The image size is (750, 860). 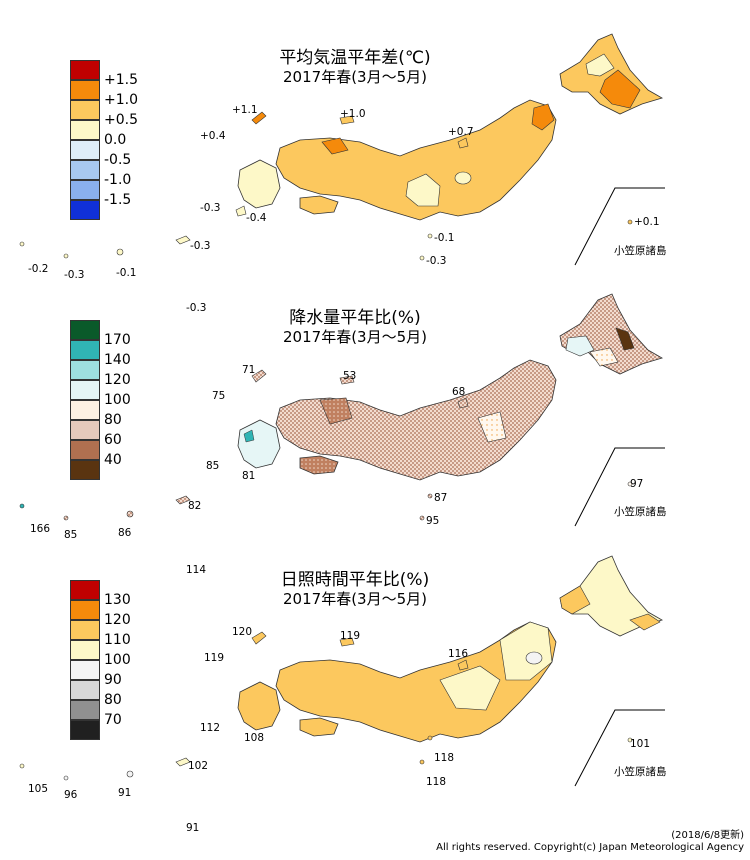 What do you see at coordinates (125, 533) in the screenshot?
I see `station-value: 86` at bounding box center [125, 533].